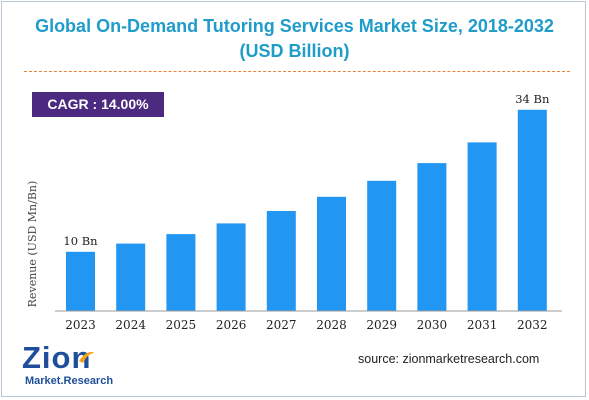 The height and width of the screenshot is (400, 589). Describe the element at coordinates (181, 272) in the screenshot. I see `bar-2025` at that location.